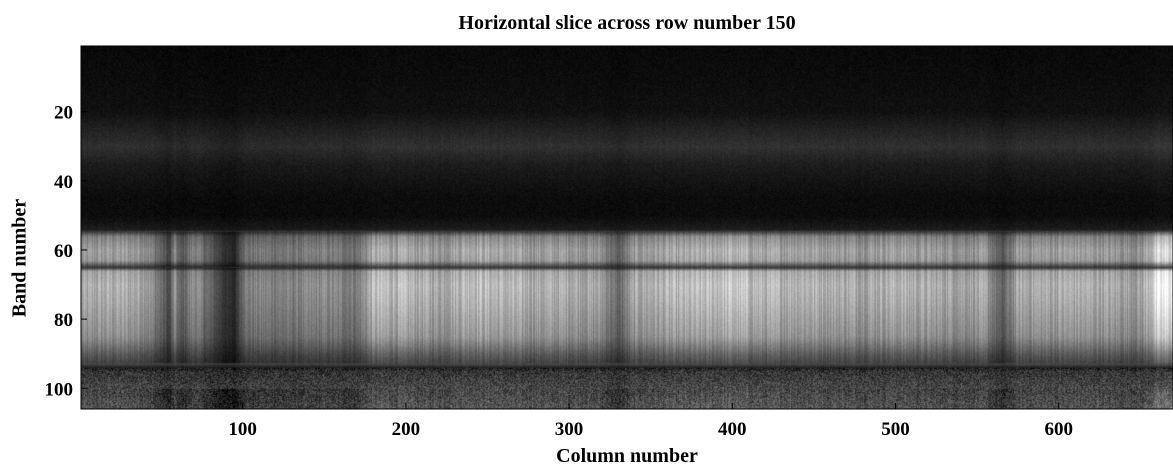  Describe the element at coordinates (63, 320) in the screenshot. I see `y-tick-label: 80` at that location.